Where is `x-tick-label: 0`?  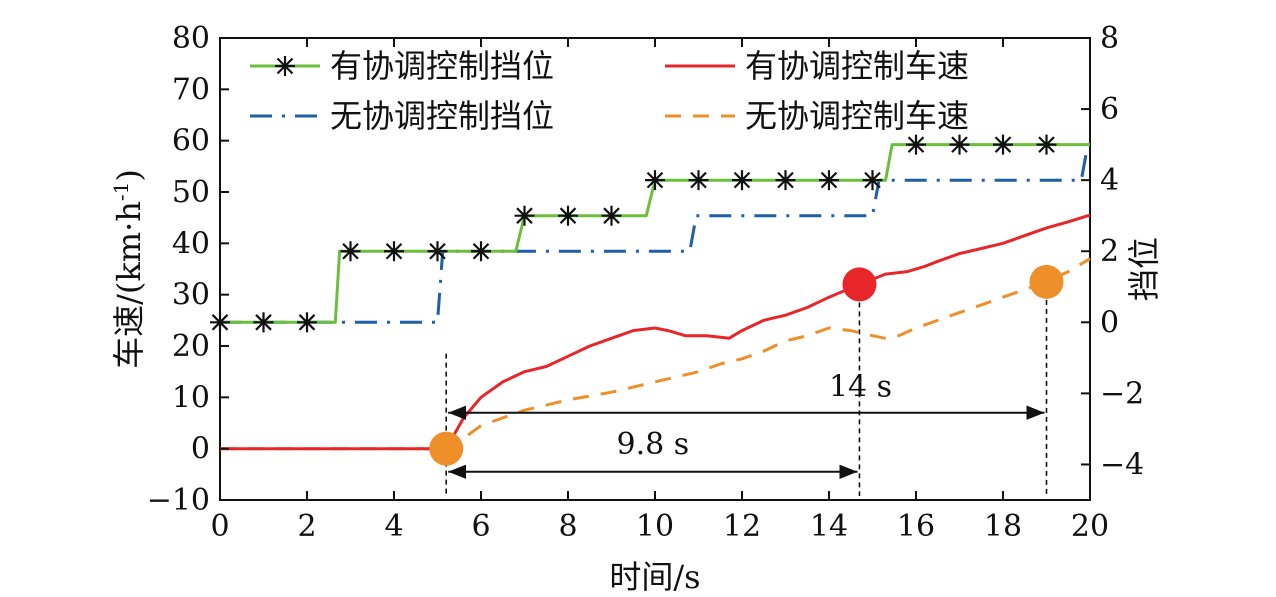 x-tick-label: 0 is located at coordinates (219, 526).